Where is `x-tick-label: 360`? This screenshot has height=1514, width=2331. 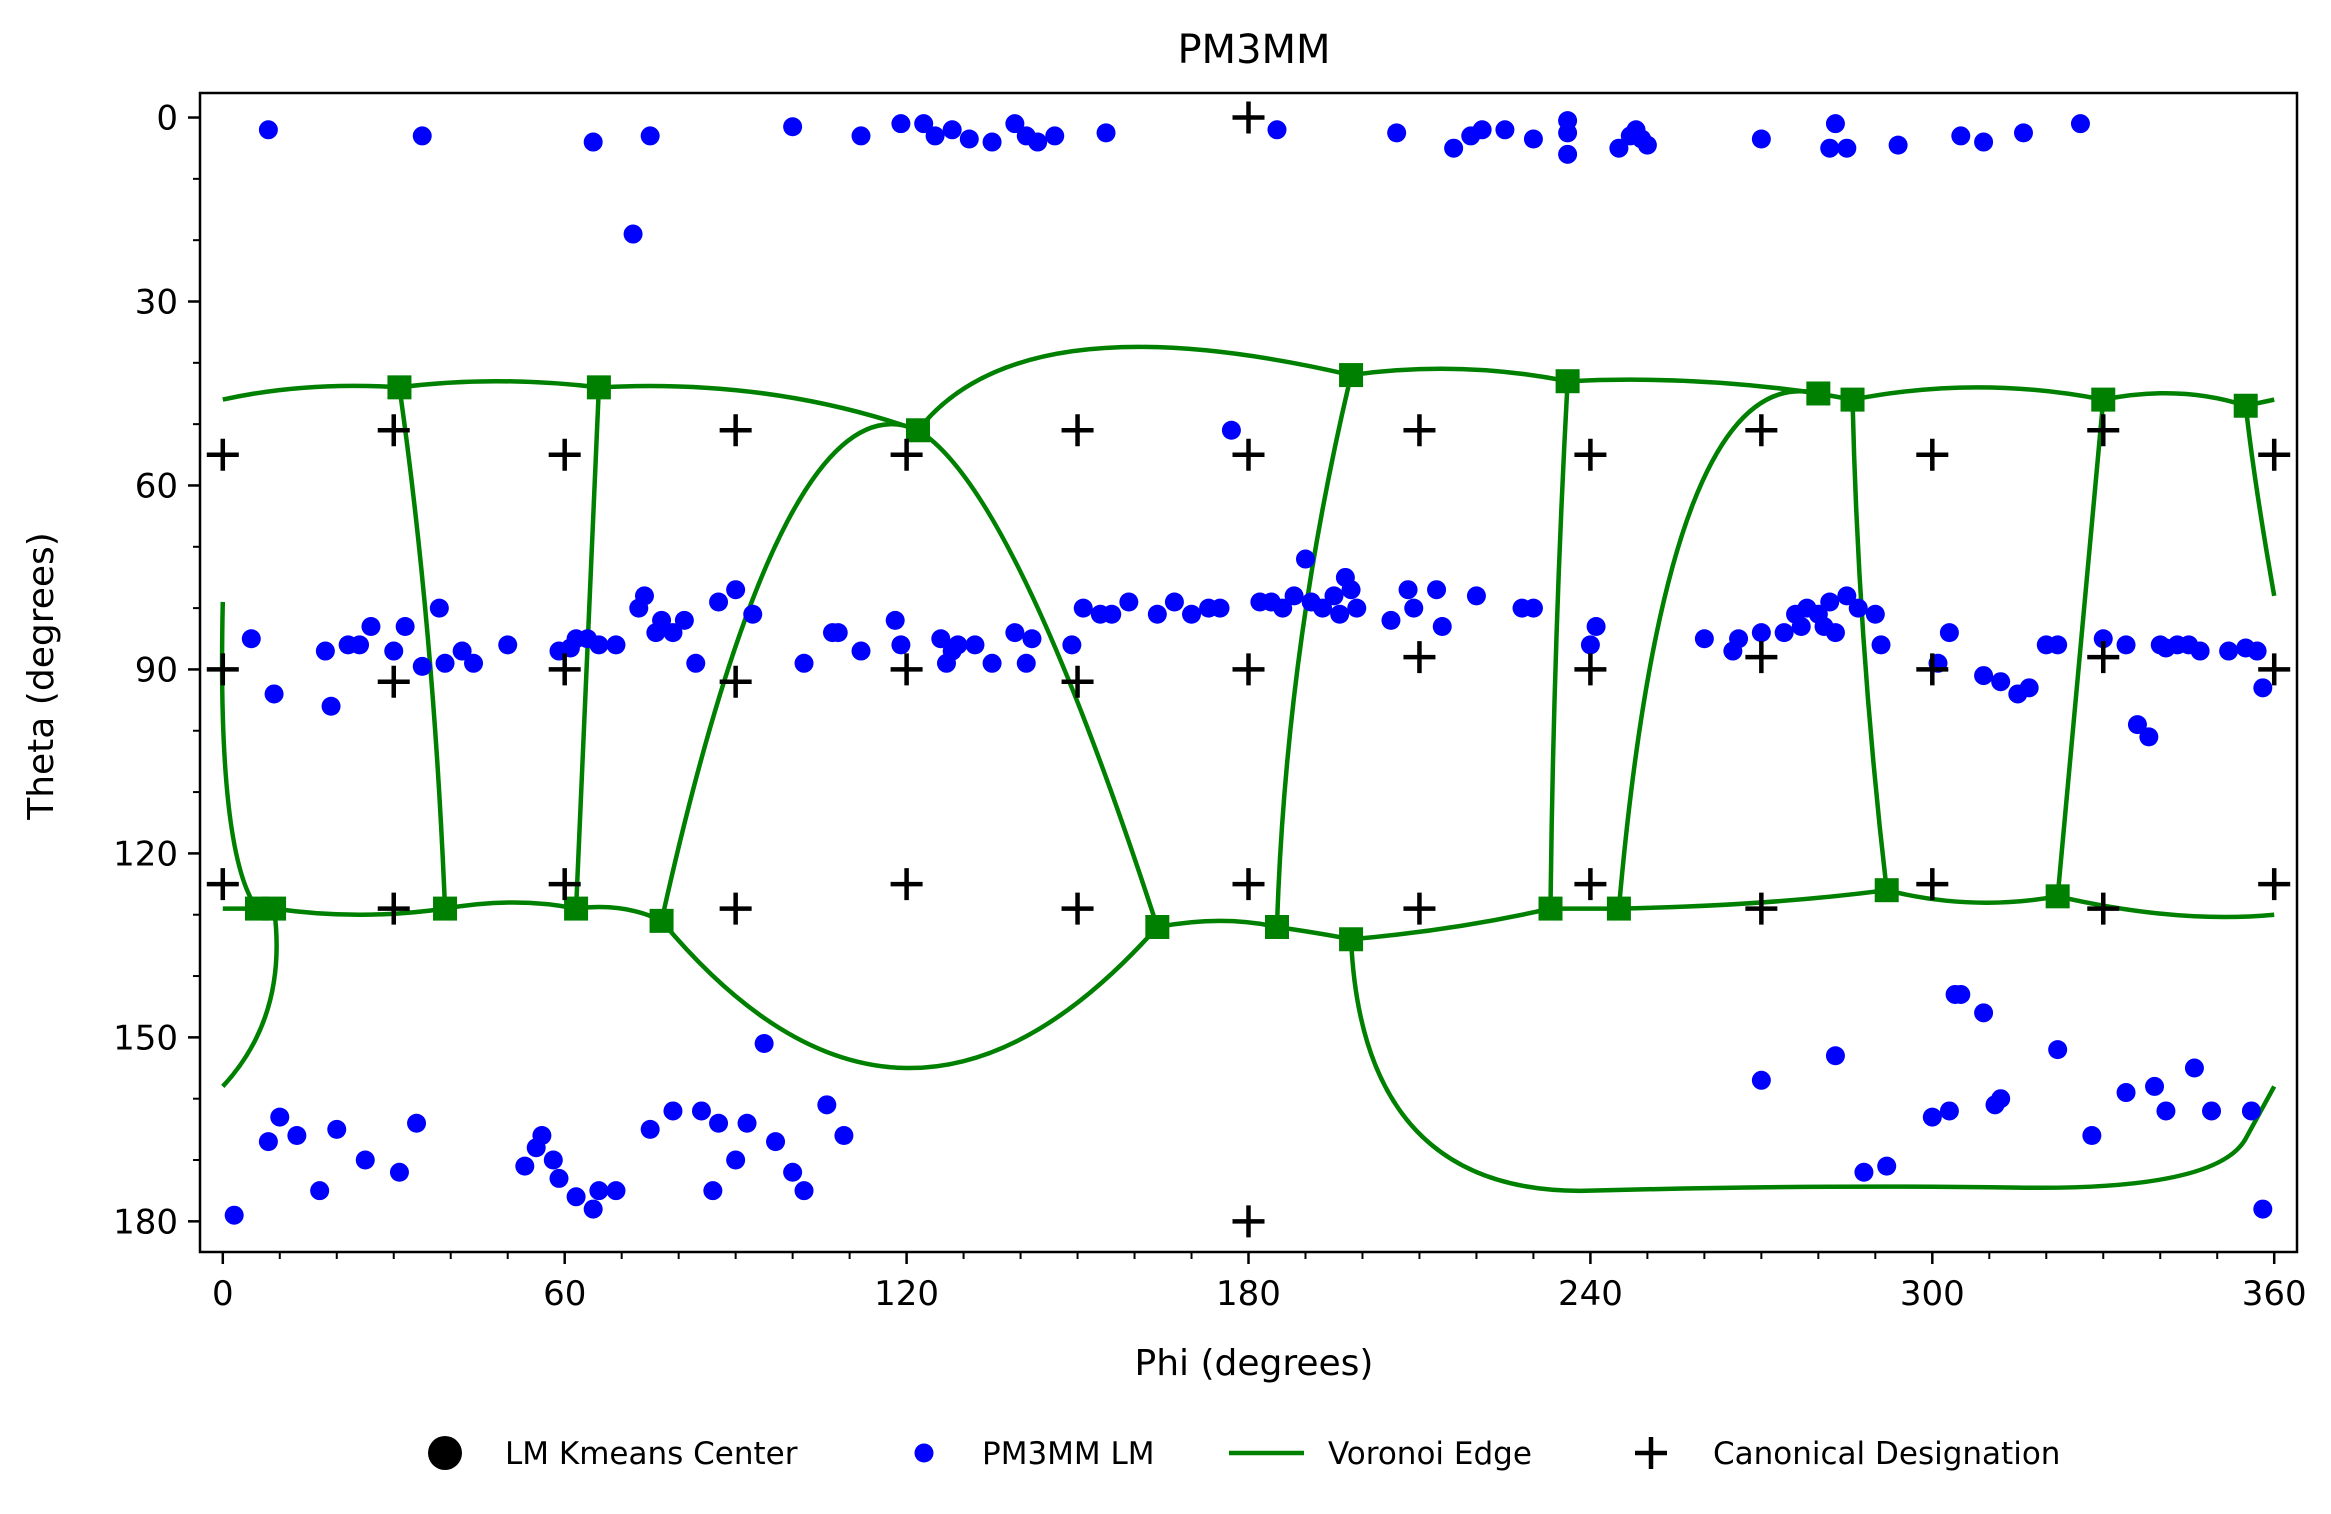
x-tick-label: 360 is located at coordinates (2274, 1294).